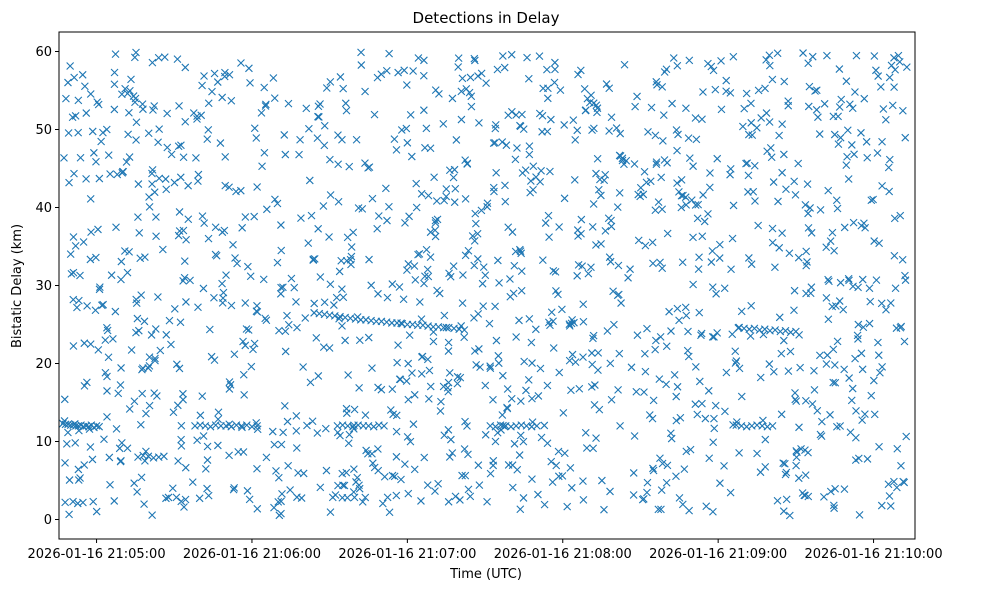 Image resolution: width=989 pixels, height=590 pixels. I want to click on y-tick-label: 30, so click(43, 286).